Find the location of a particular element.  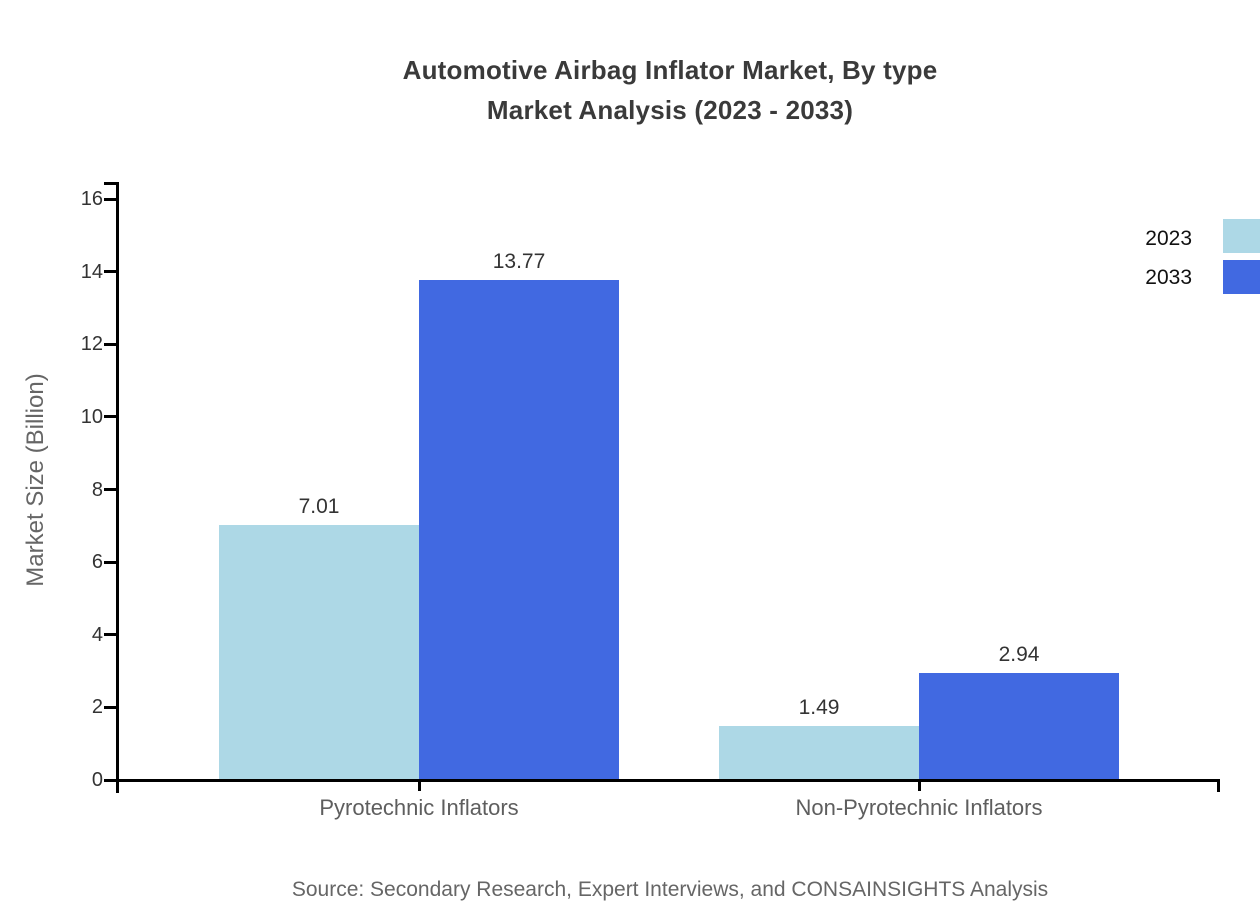

y-tick-label: 0 is located at coordinates (97, 780).